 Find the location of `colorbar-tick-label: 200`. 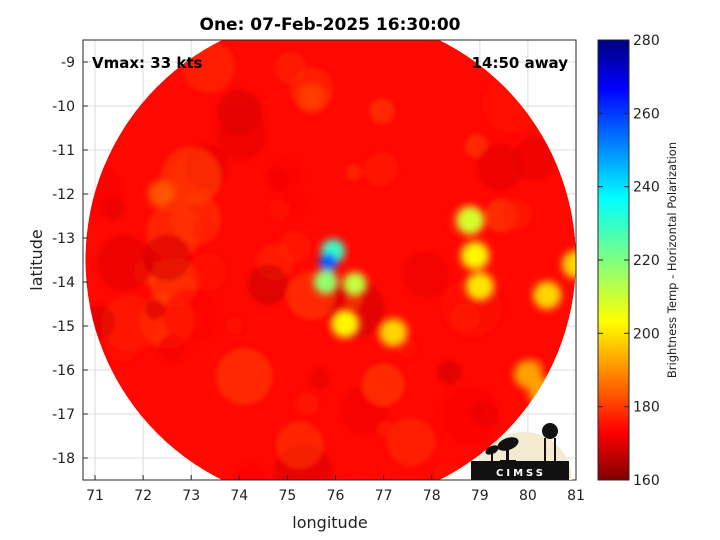

colorbar-tick-label: 200 is located at coordinates (646, 334).